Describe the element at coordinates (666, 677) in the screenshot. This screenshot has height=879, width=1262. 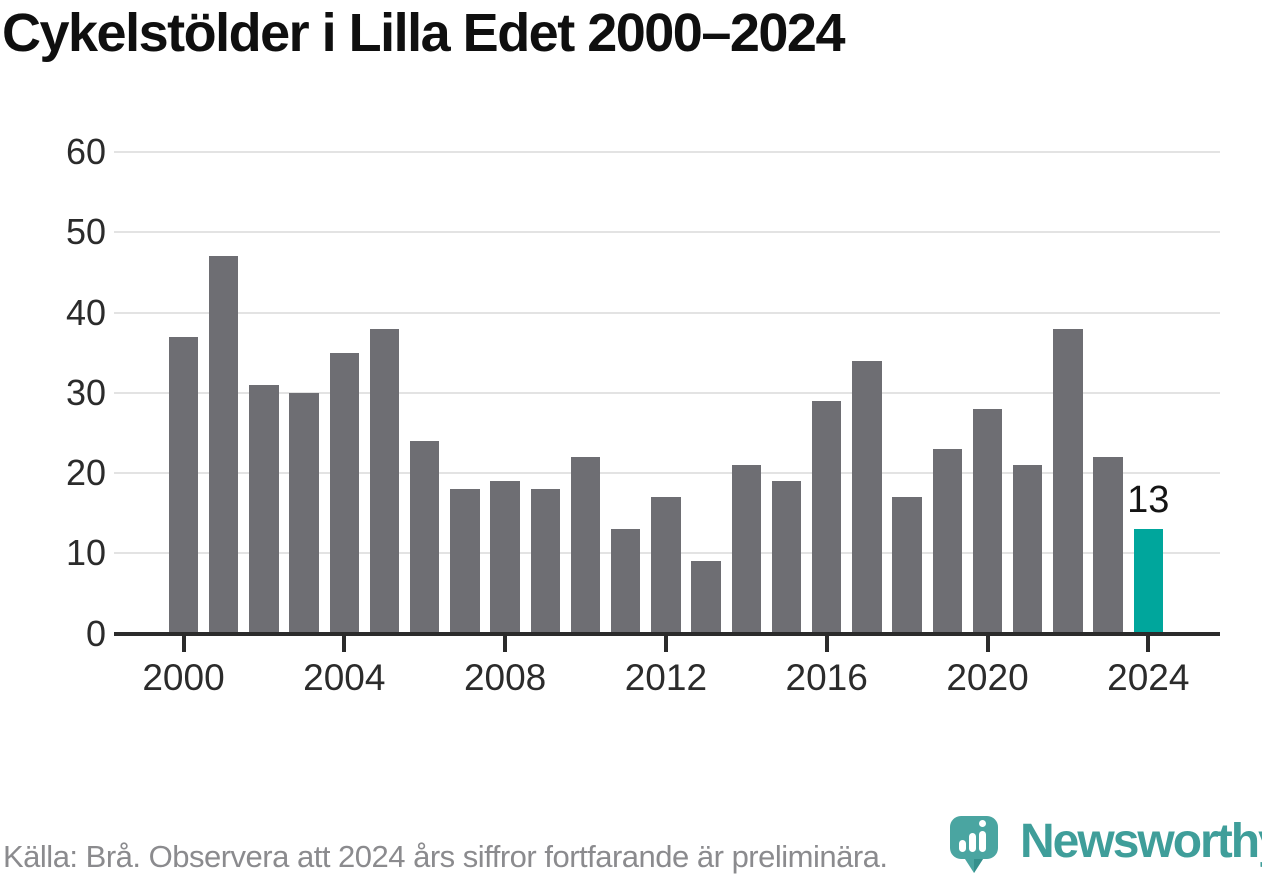
I see `x-axis-label-2012: 2012` at that location.